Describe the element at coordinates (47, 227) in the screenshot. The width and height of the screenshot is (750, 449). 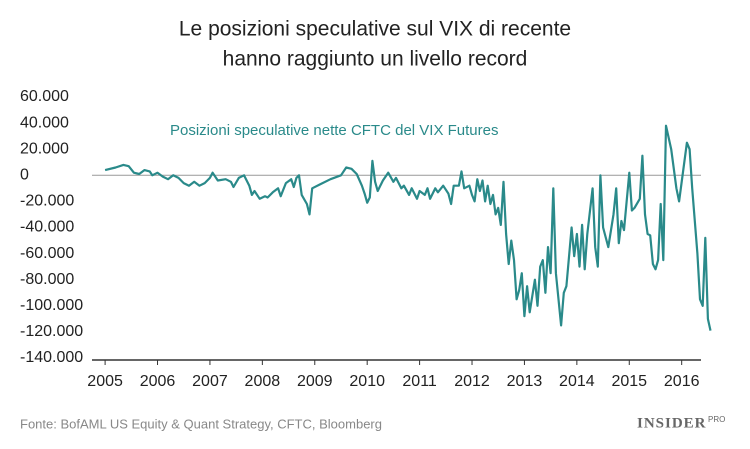
I see `y-tick-label: -40.000` at that location.